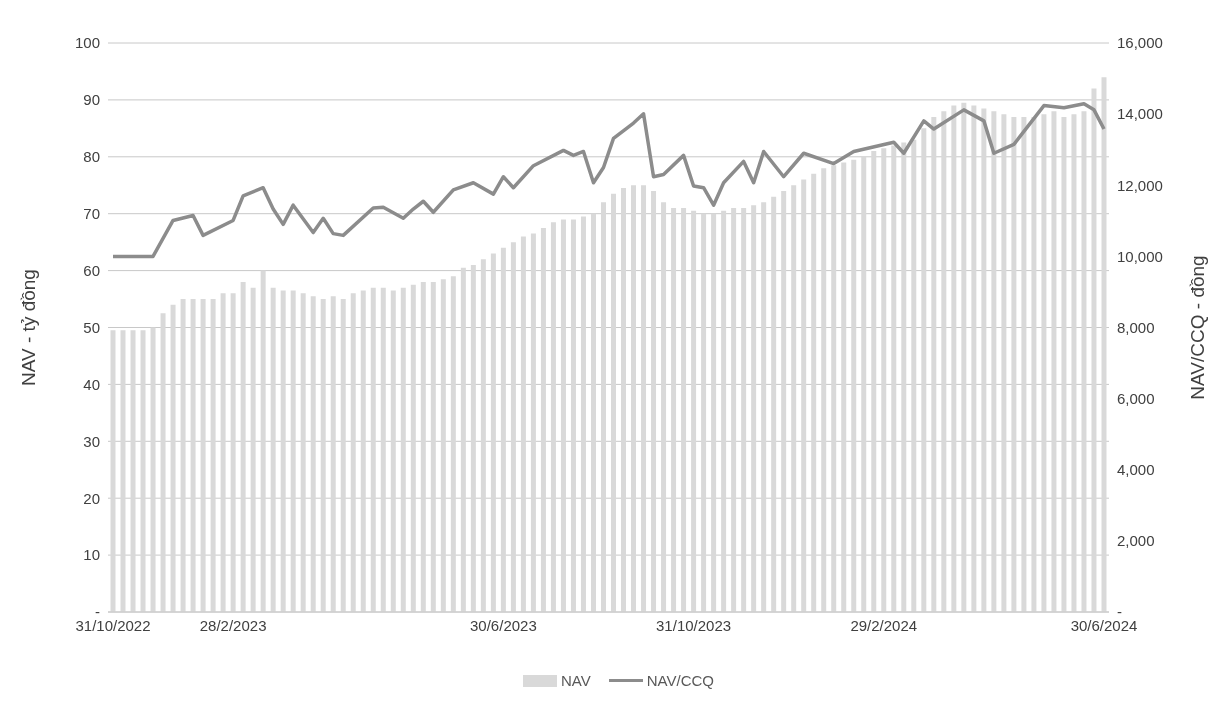 The width and height of the screenshot is (1227, 727). I want to click on x-tick-label: 30/6/2023, so click(503, 625).